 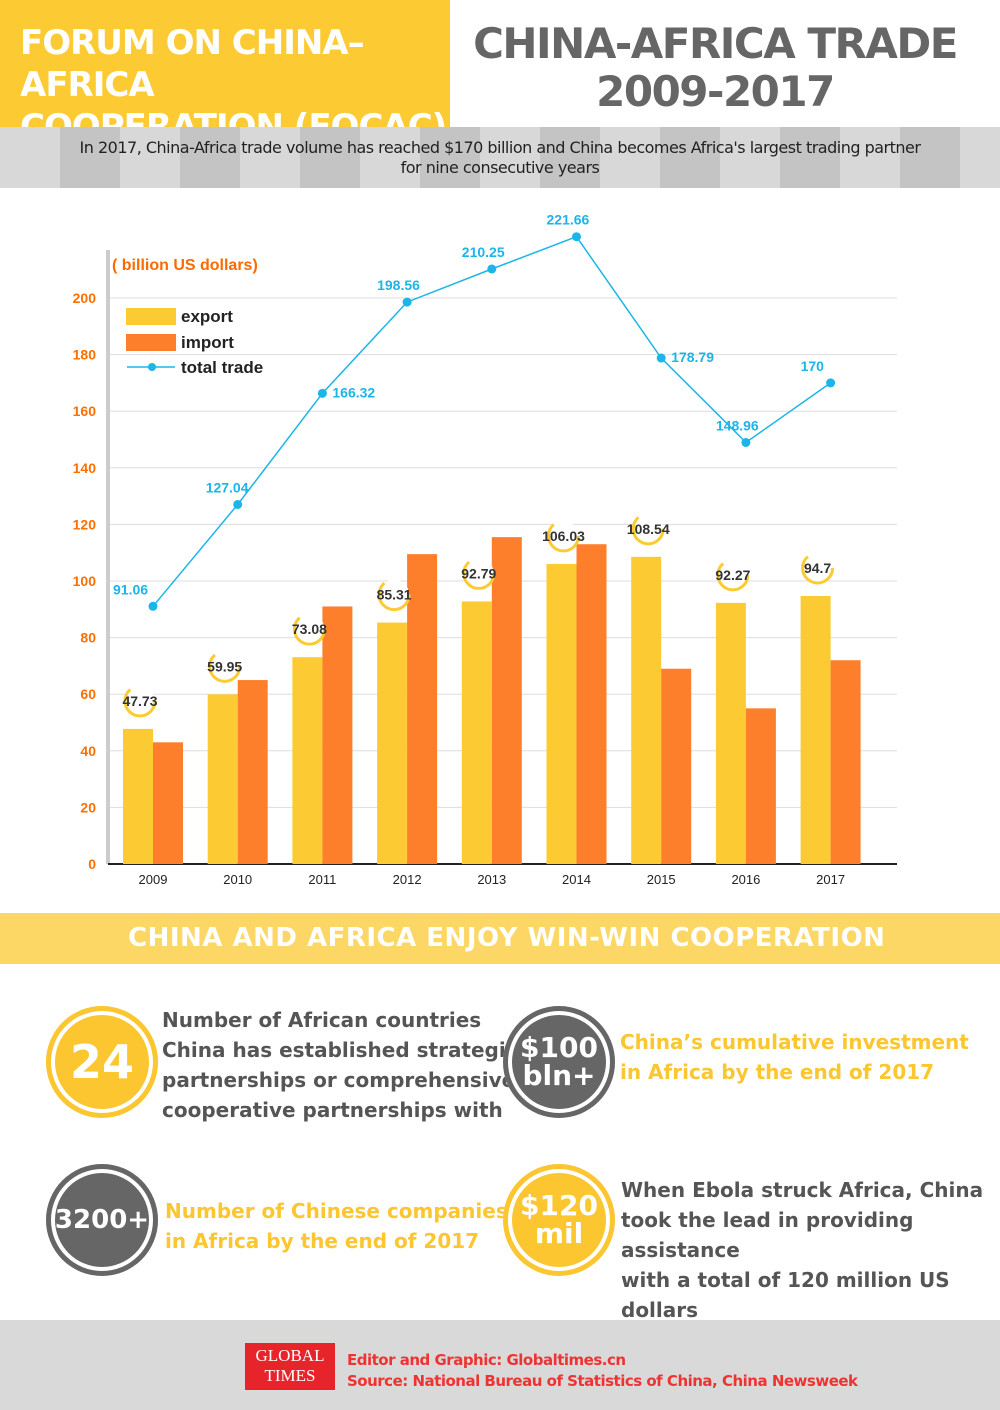 I want to click on page-title: CHINA-AFRICA TRADE 2009-2017, so click(x=715, y=68).